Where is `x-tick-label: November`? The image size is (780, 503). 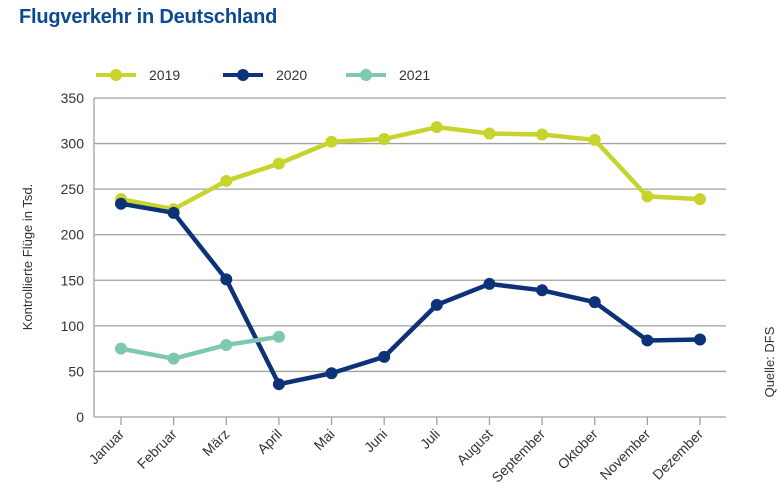 x-tick-label: November is located at coordinates (624, 454).